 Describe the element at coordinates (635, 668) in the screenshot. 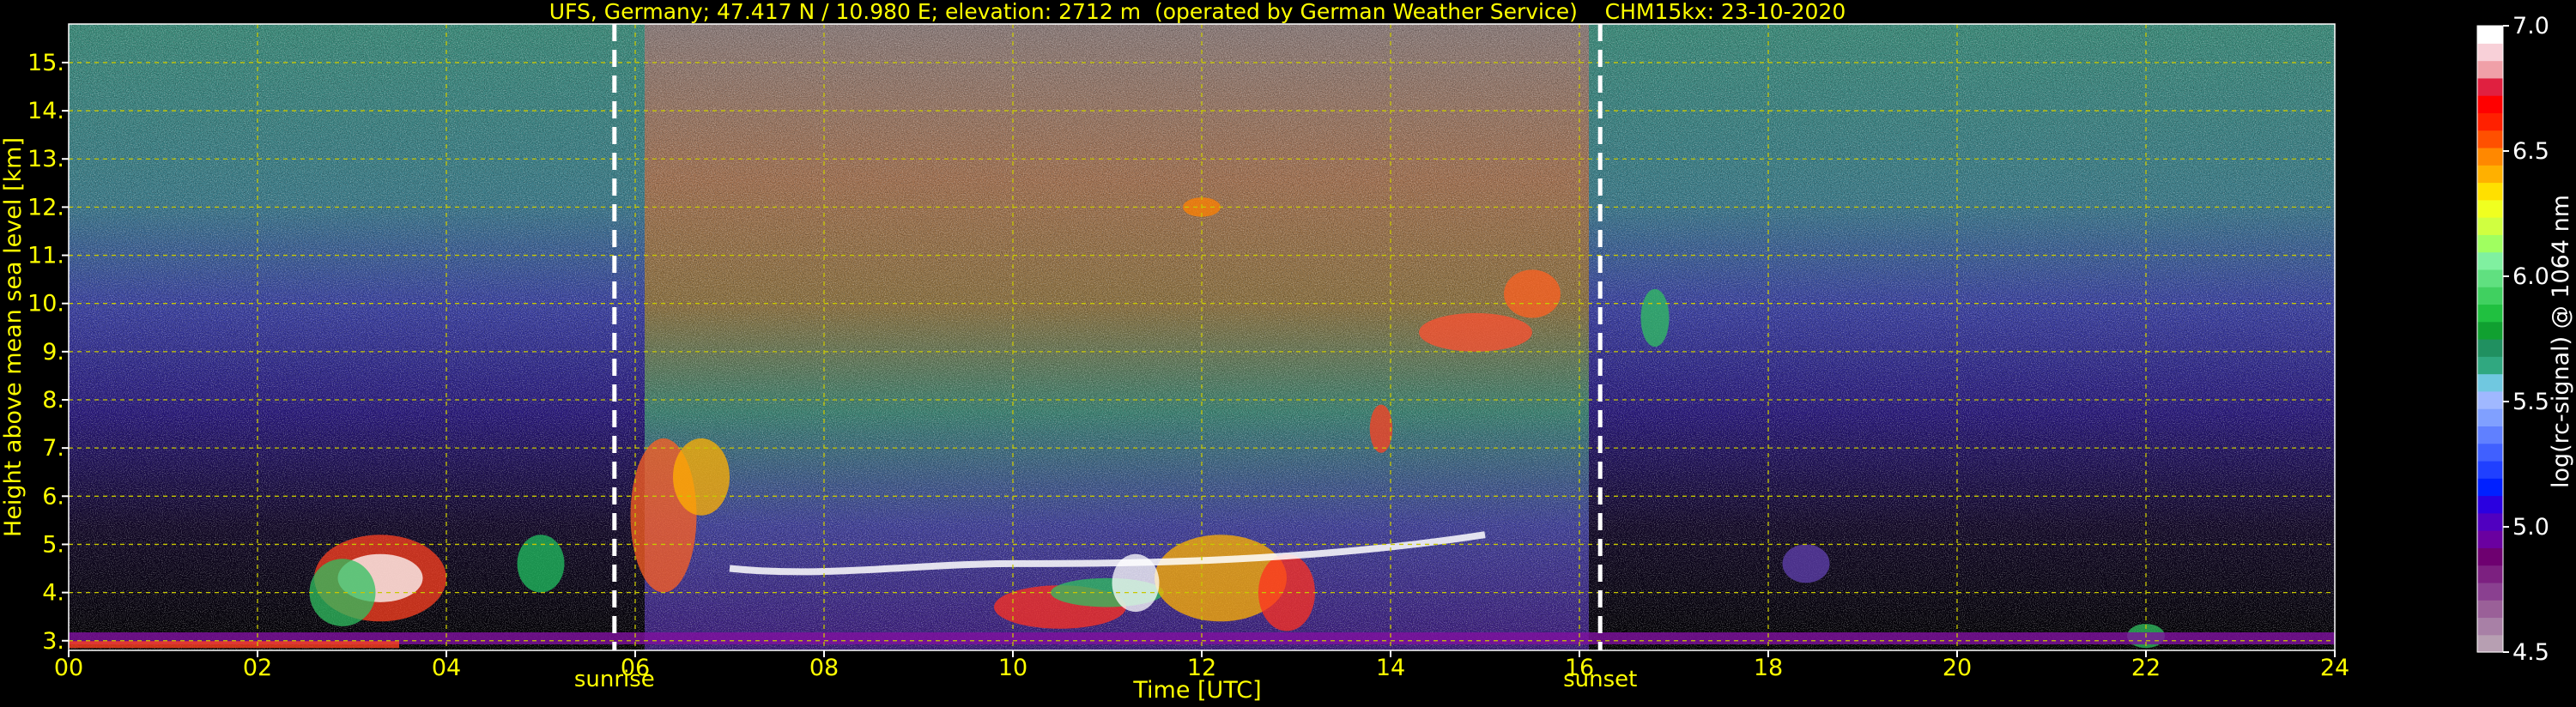

I see `x-tick-label: 06` at that location.